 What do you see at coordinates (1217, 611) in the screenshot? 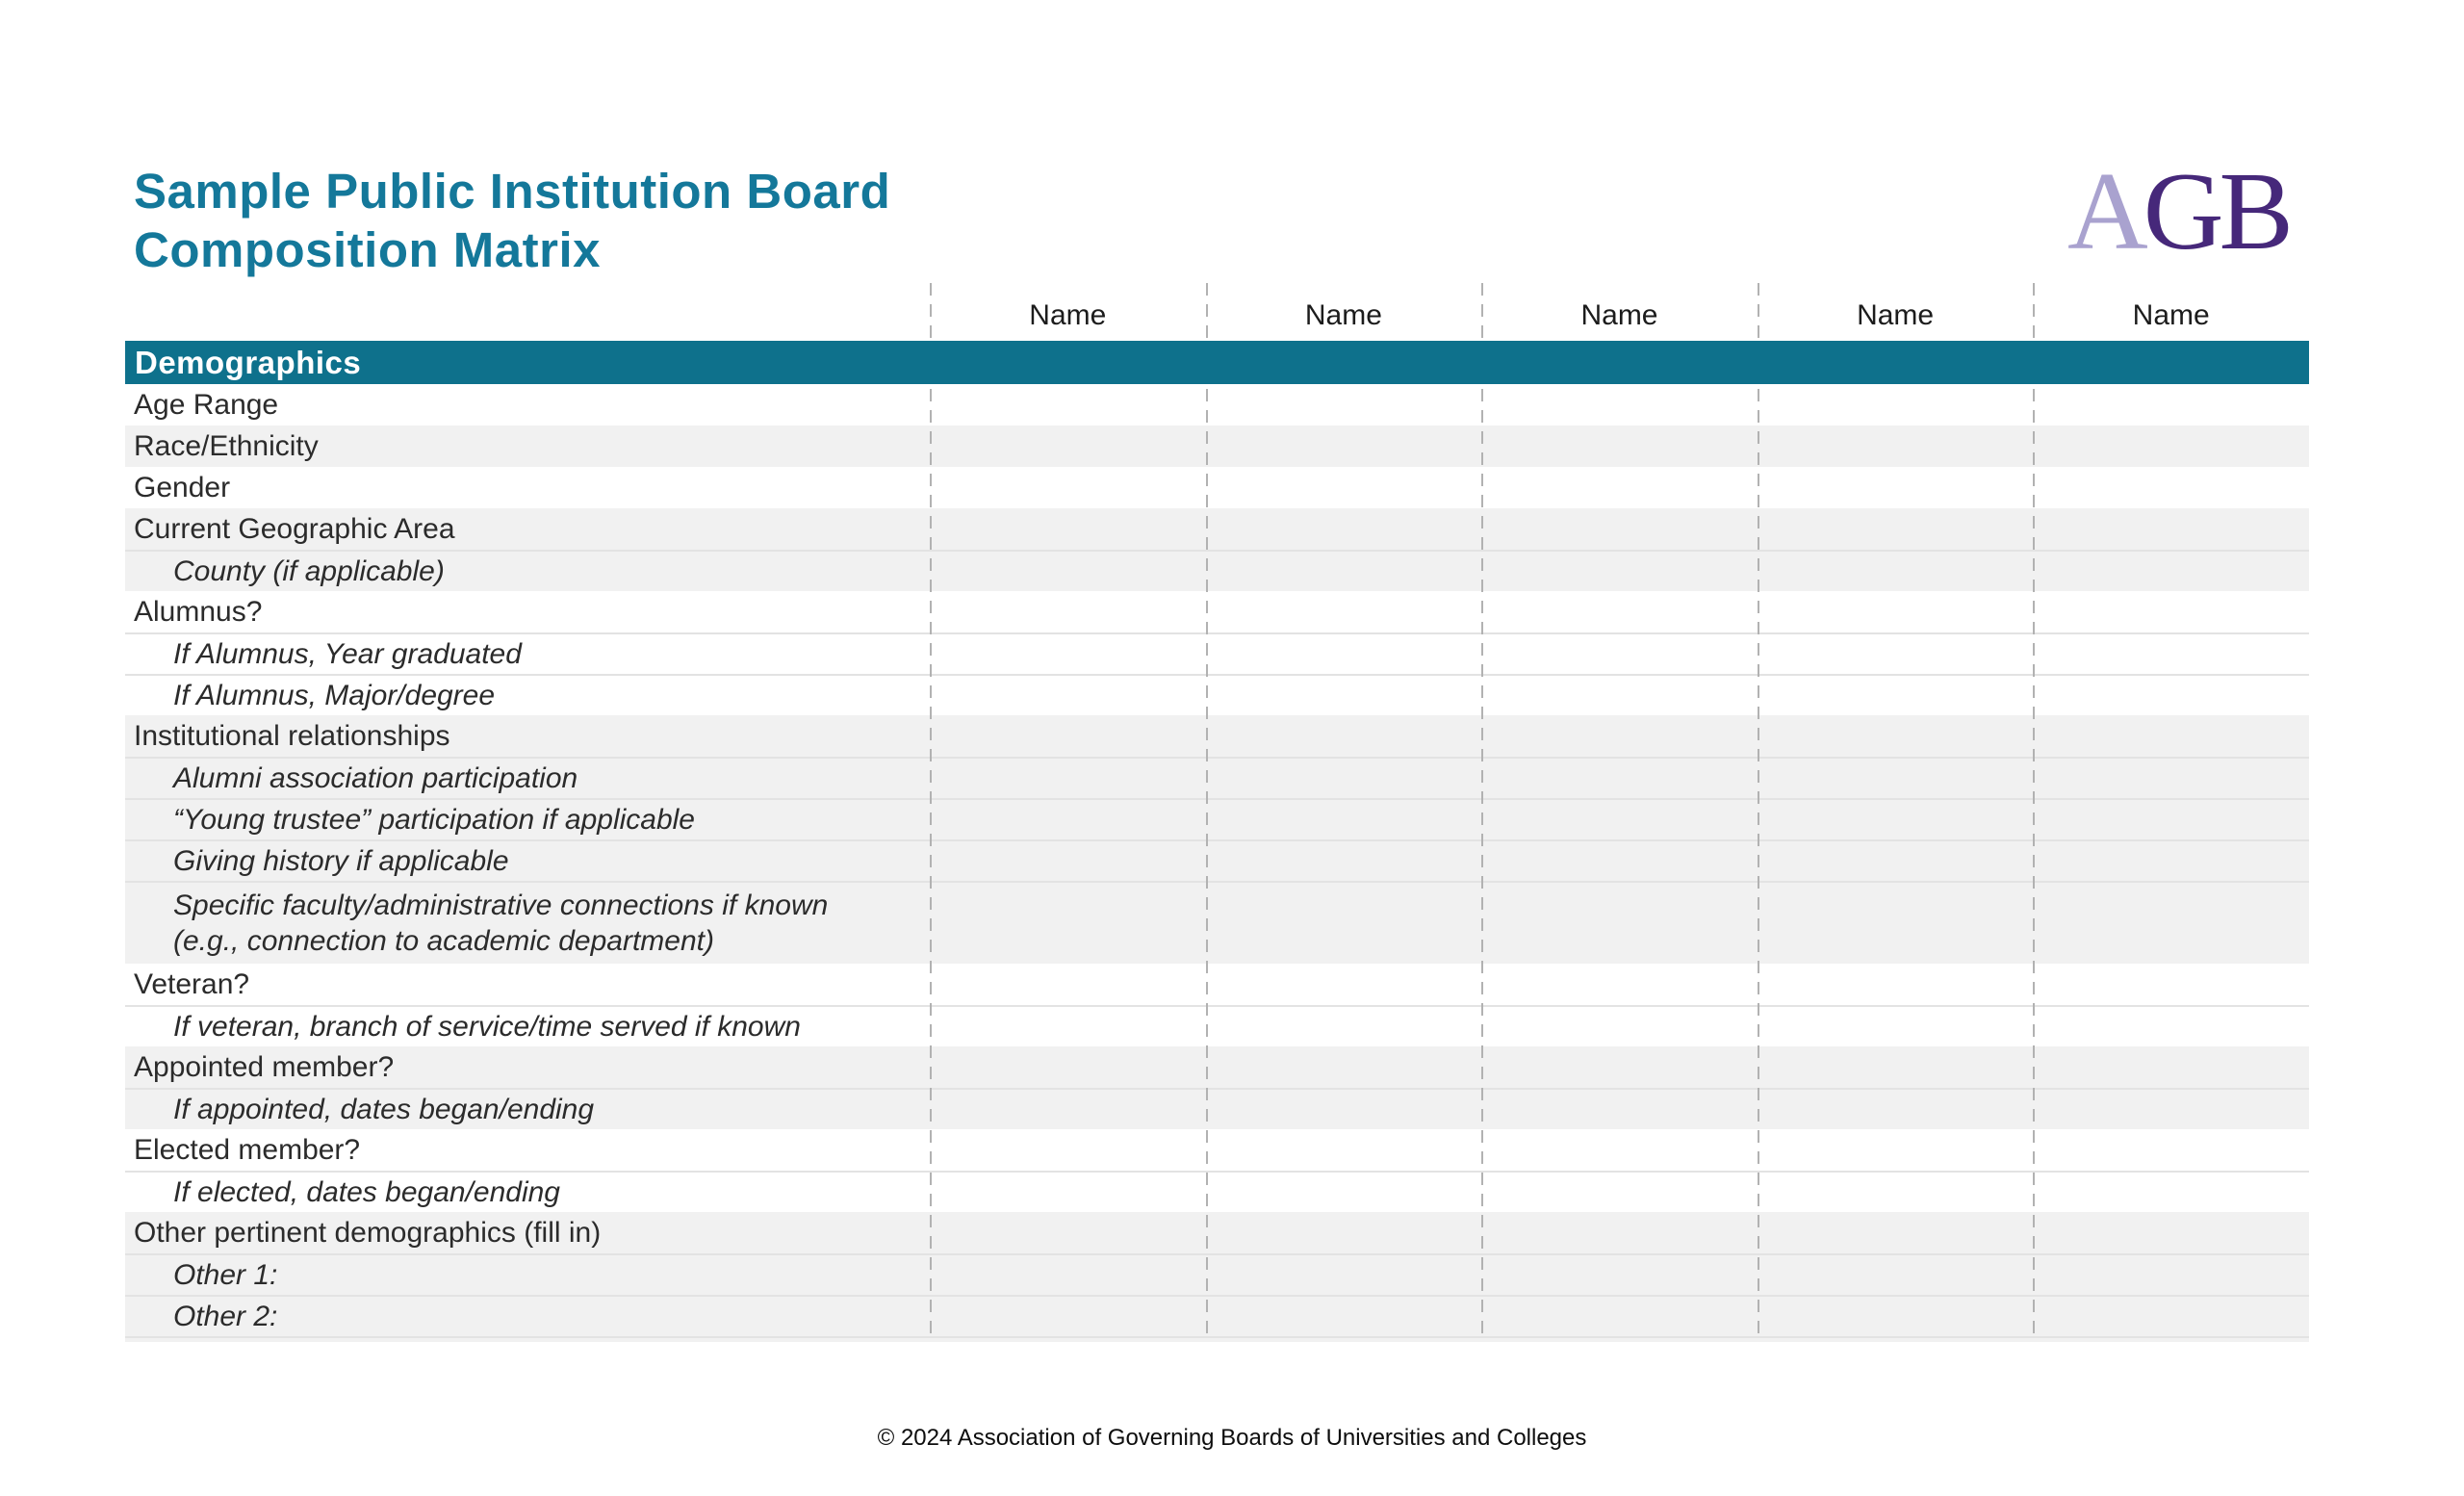
I see `table-row: Alumnus?` at bounding box center [1217, 611].